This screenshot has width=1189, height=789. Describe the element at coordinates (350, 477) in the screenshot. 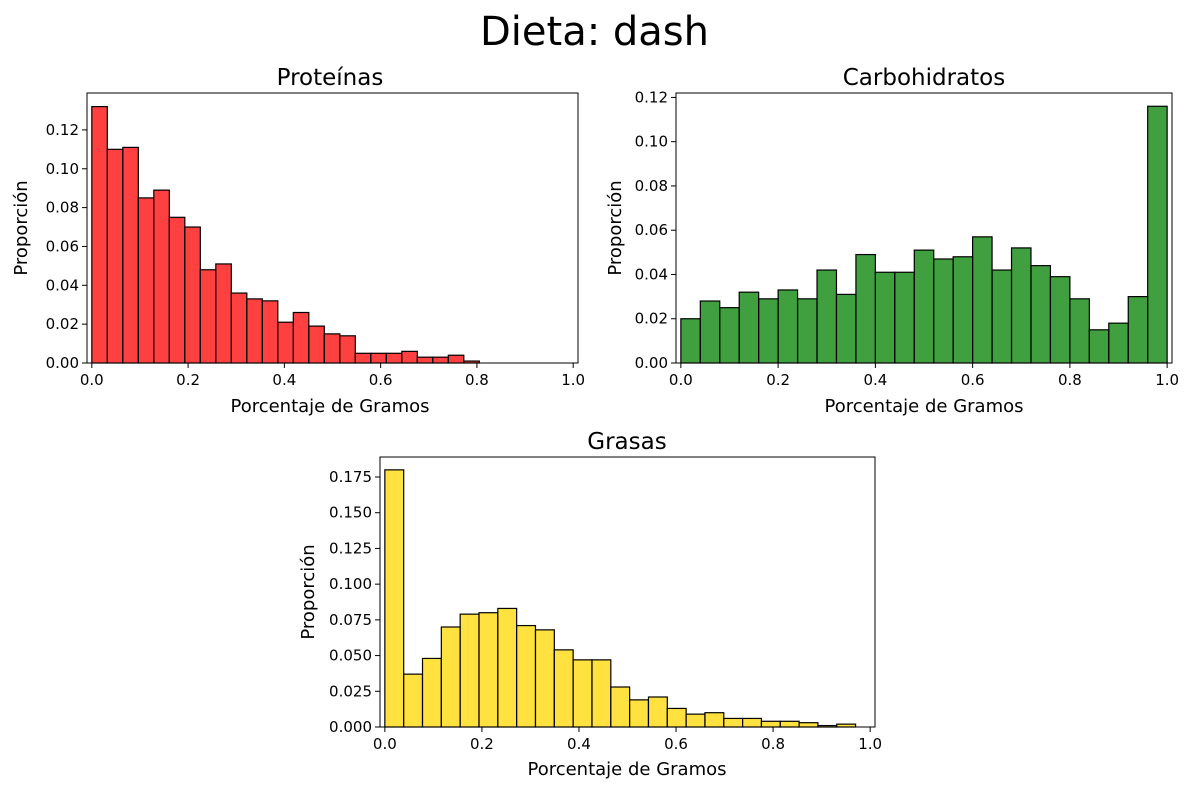

I see `y-tick-label: 0.175` at that location.